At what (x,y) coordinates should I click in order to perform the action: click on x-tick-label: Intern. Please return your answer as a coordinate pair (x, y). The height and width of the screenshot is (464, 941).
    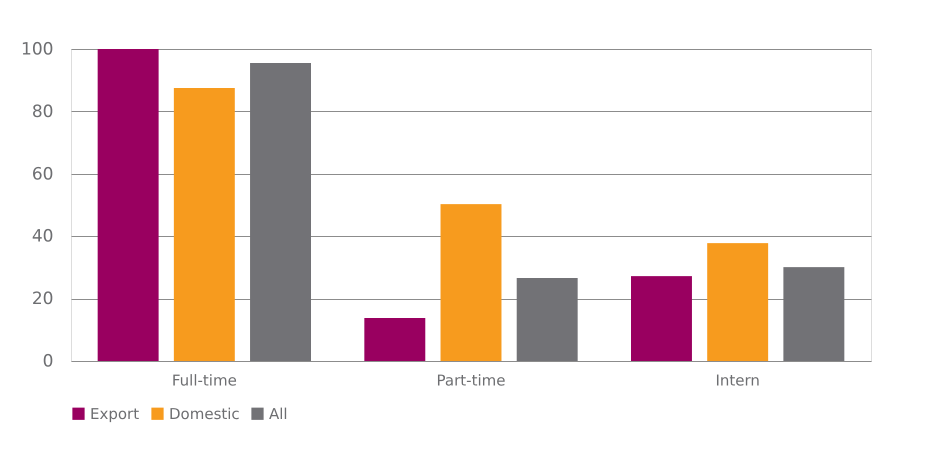
    Looking at the image, I should click on (737, 381).